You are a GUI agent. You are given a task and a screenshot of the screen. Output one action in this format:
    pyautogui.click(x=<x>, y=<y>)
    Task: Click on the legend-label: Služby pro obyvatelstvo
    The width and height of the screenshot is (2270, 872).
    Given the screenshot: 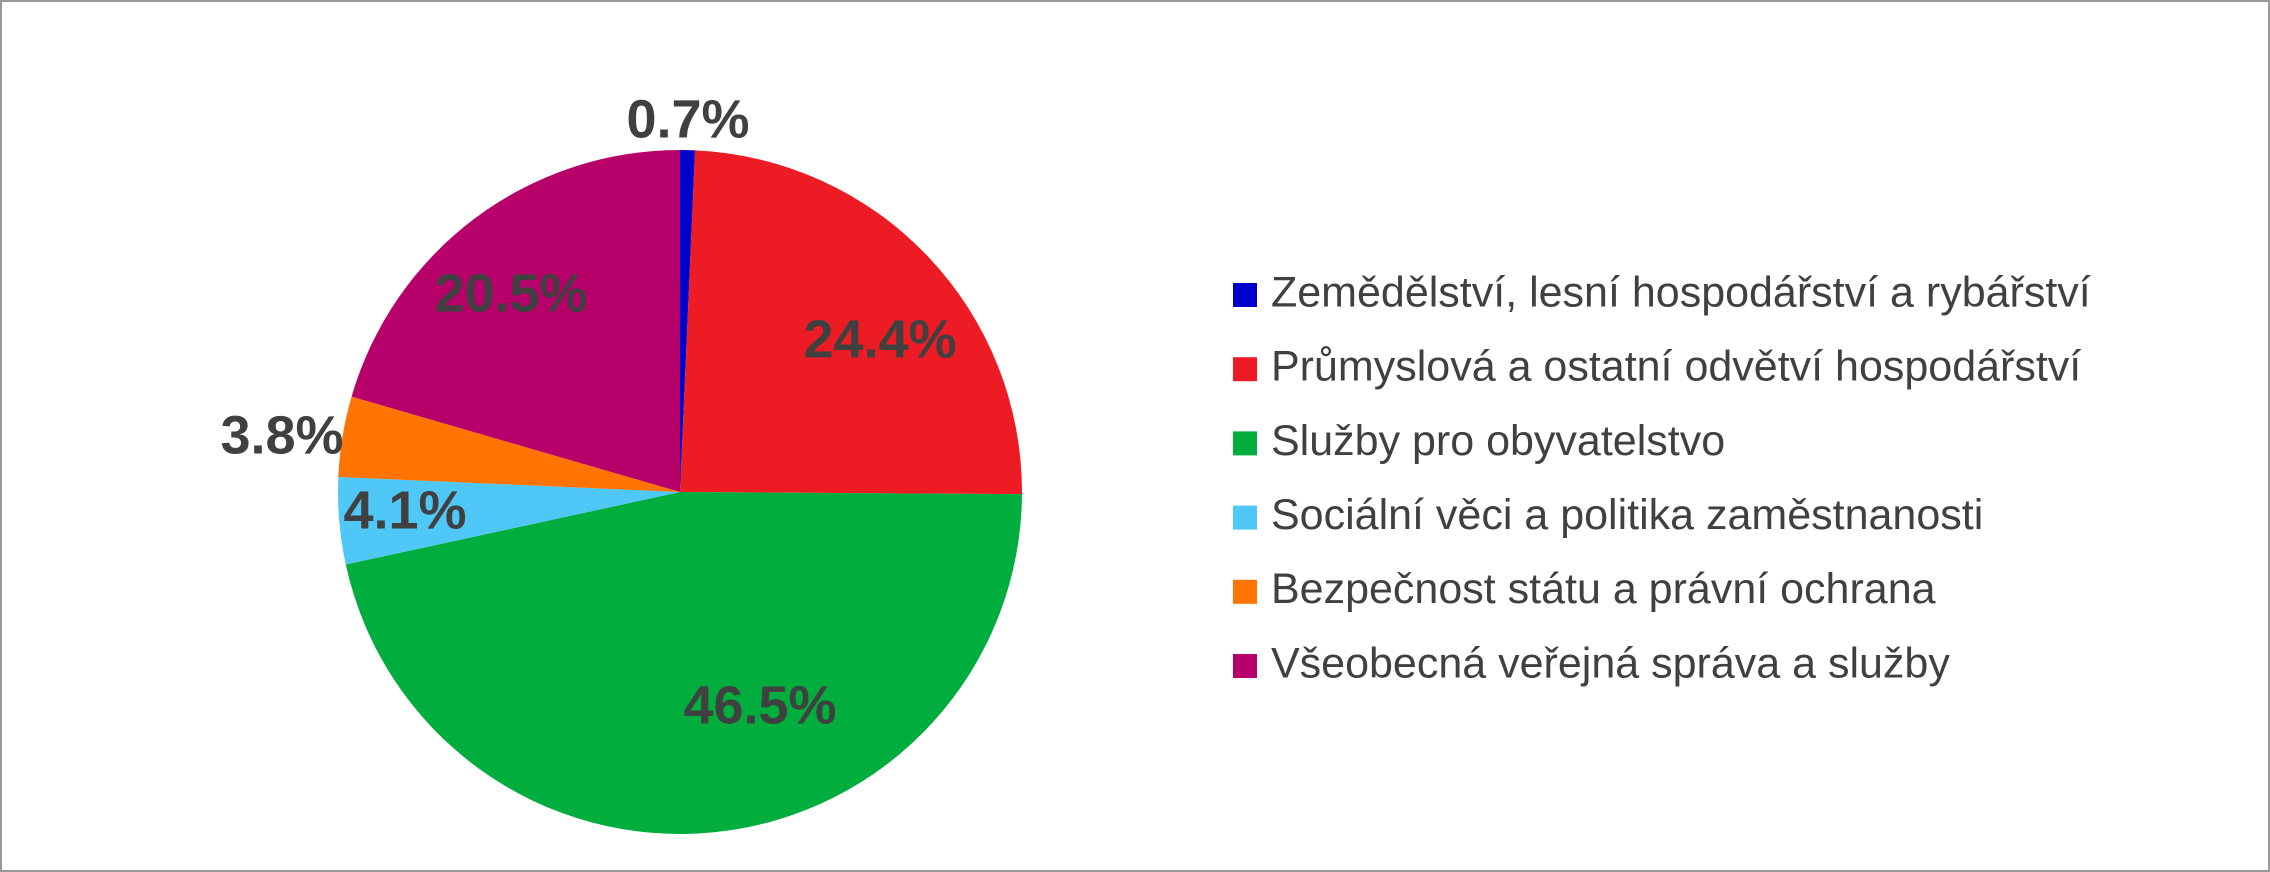 What is the action you would take?
    pyautogui.click(x=1498, y=441)
    